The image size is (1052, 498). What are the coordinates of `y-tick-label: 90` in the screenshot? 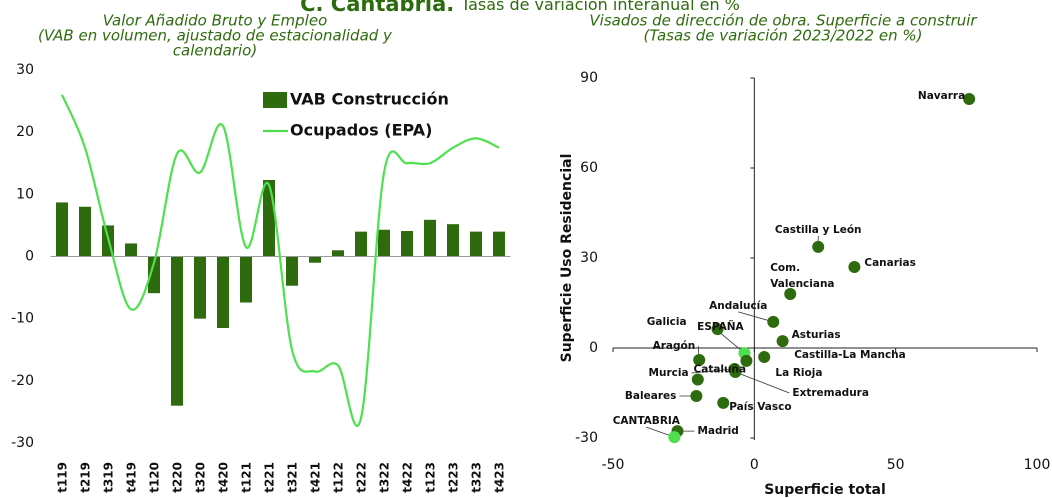 It's located at (589, 78).